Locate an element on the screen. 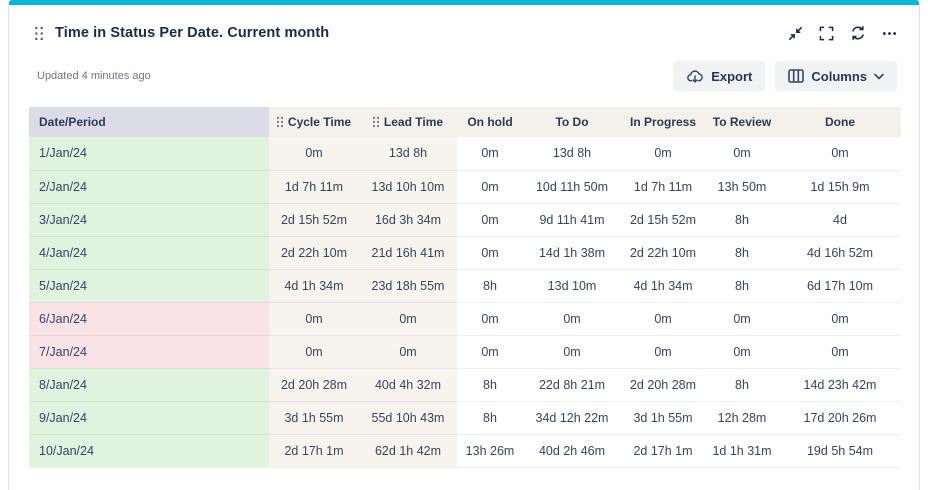 Image resolution: width=928 pixels, height=490 pixels. cell-to-do: 13d 8h is located at coordinates (572, 154).